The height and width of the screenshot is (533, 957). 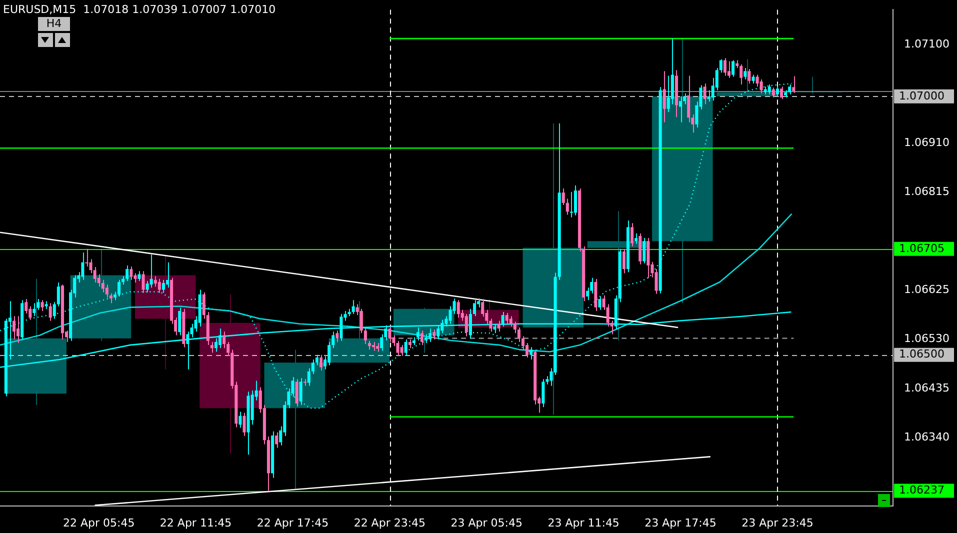 What do you see at coordinates (292, 523) in the screenshot?
I see `x-tick-label: 22 Apr 17:45` at bounding box center [292, 523].